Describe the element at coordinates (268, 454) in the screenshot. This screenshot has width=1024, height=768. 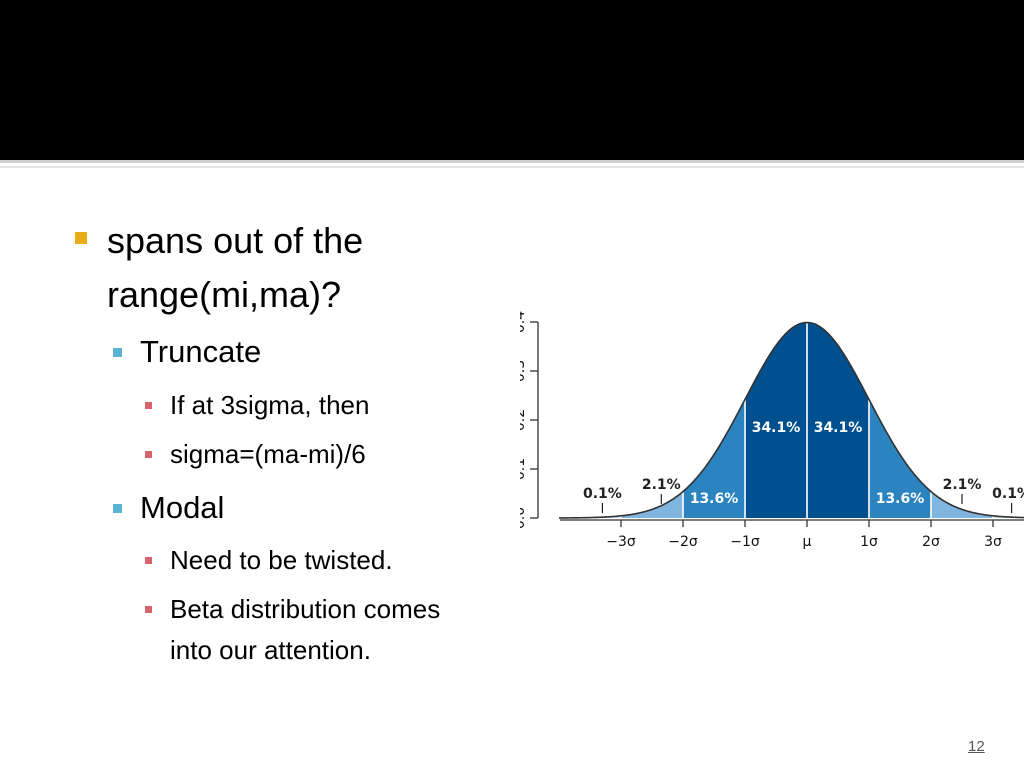
I see `bullet-text-sigma-formula: sigma=(ma-mi)/6` at that location.